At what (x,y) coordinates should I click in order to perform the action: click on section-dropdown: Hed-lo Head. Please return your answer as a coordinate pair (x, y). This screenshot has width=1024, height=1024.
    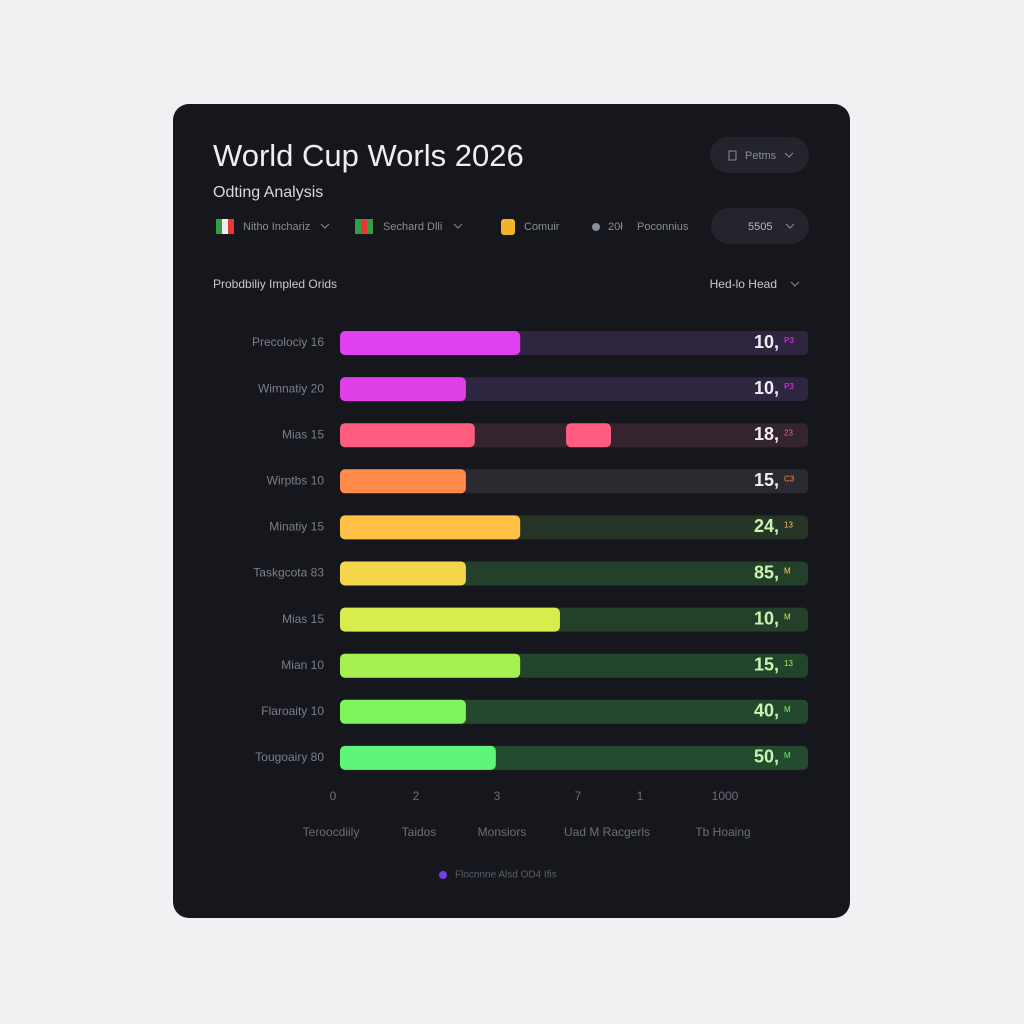
    Looking at the image, I should click on (743, 284).